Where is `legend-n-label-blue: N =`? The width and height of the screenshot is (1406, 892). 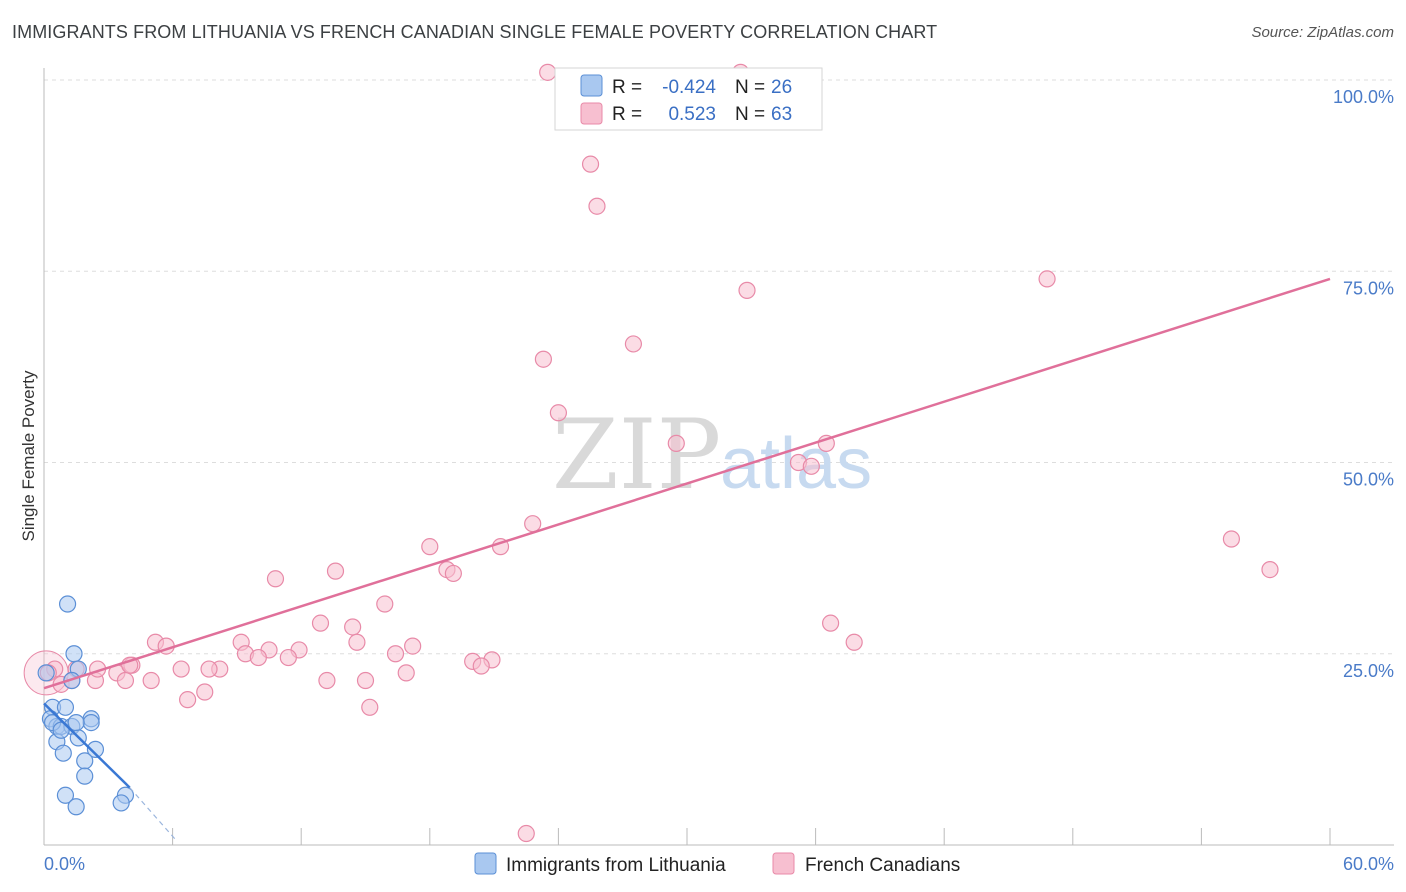 legend-n-label-blue: N = is located at coordinates (750, 87).